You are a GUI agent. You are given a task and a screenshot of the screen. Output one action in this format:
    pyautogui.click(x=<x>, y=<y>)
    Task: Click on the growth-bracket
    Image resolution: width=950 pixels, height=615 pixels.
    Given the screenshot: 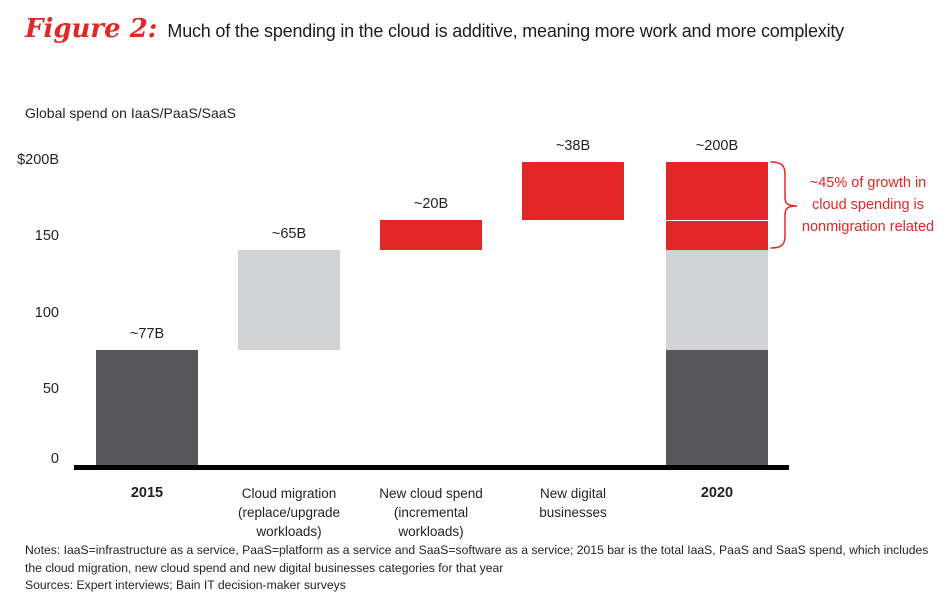 What is the action you would take?
    pyautogui.click(x=784, y=205)
    